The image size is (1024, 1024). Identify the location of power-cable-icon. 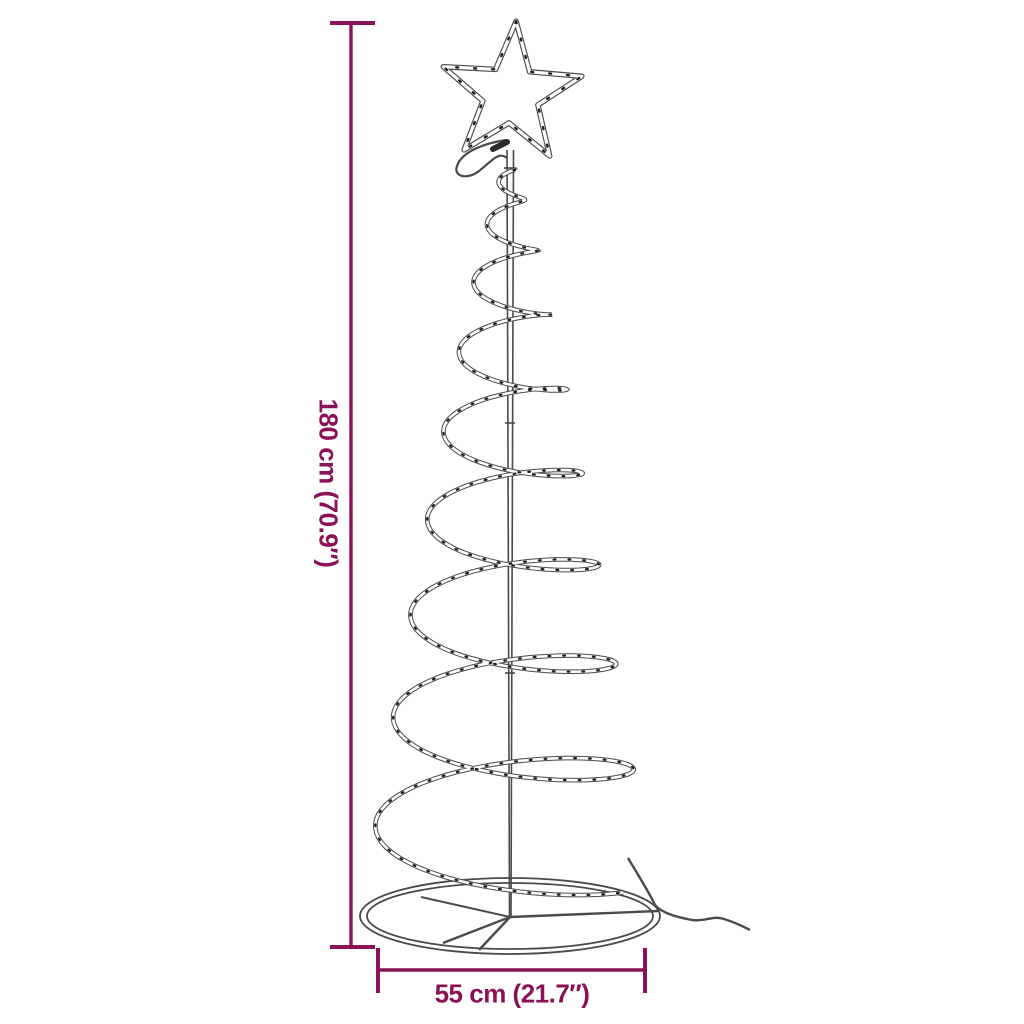
(688, 894).